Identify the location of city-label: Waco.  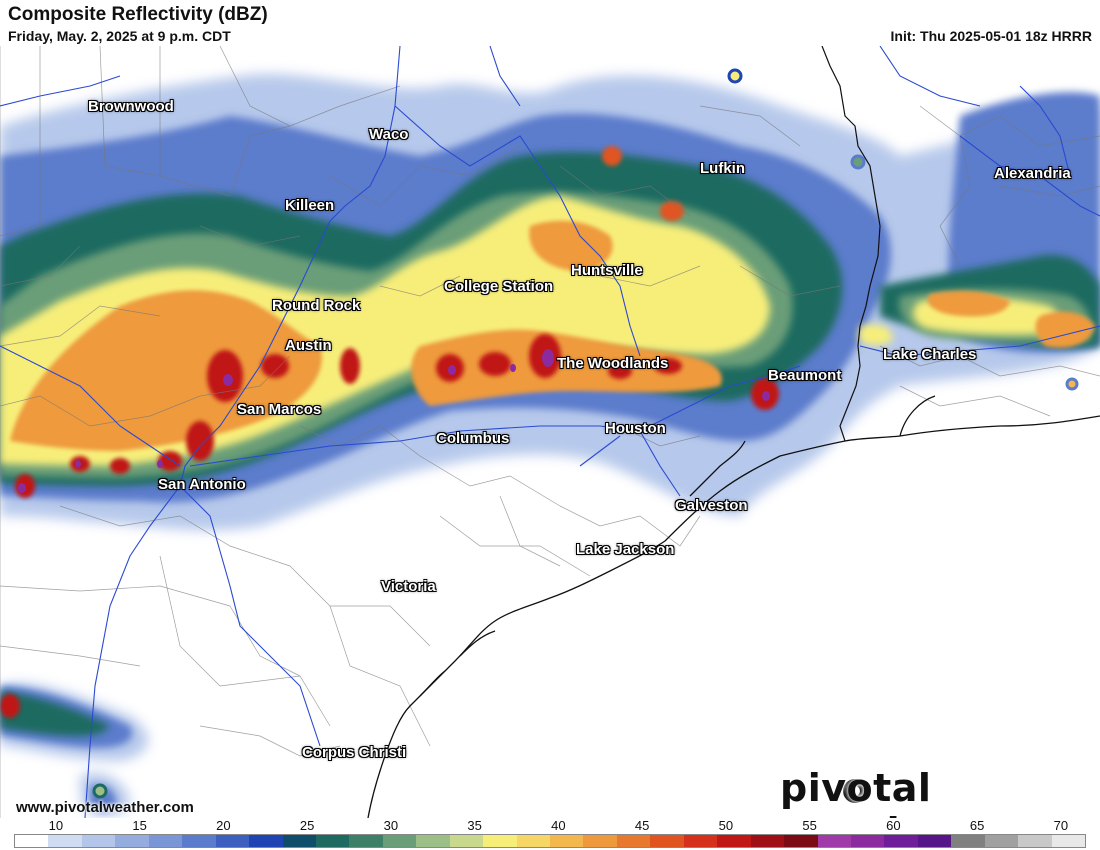
(389, 134).